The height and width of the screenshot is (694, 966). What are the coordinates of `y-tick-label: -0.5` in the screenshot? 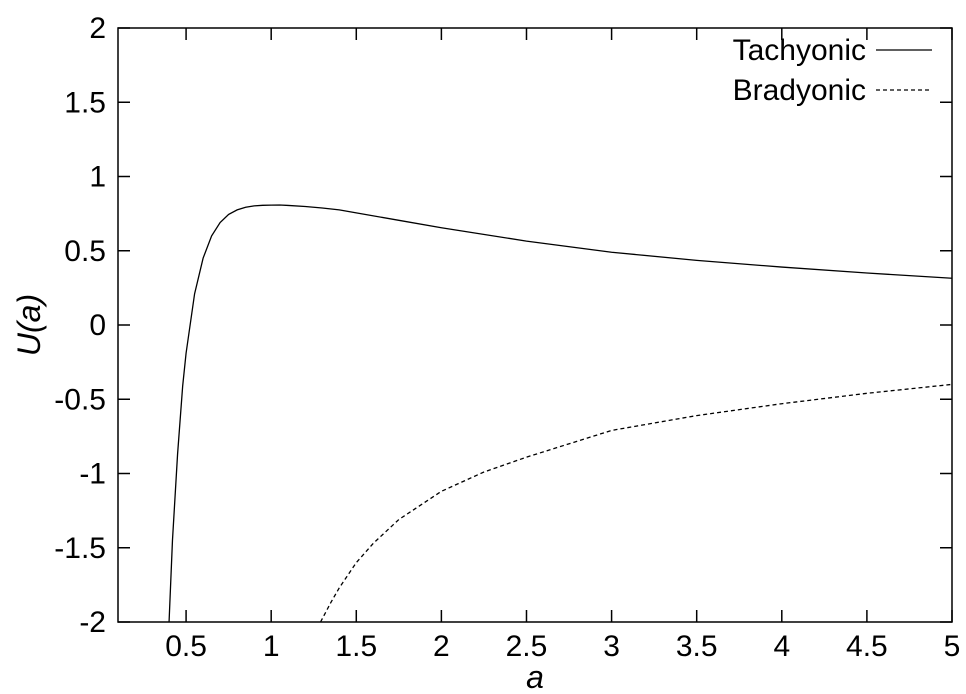 It's located at (80, 399).